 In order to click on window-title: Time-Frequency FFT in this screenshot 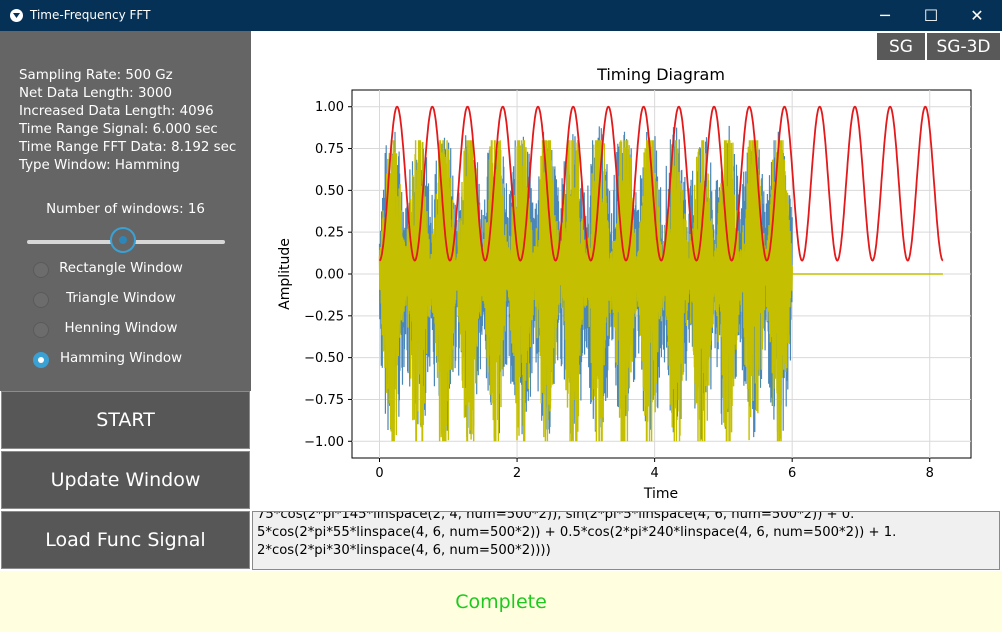, I will do `click(90, 15)`.